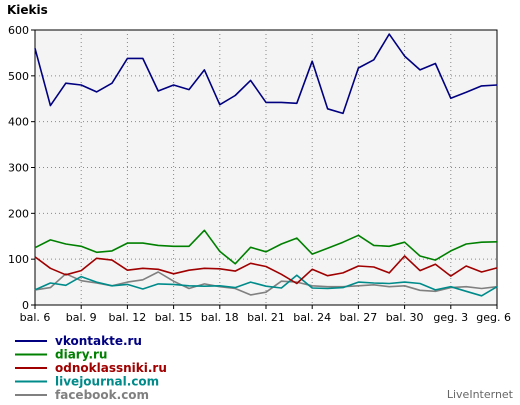 This screenshot has height=405, width=520. What do you see at coordinates (359, 317) in the screenshot?
I see `x-tick-label: bal. 27` at bounding box center [359, 317].